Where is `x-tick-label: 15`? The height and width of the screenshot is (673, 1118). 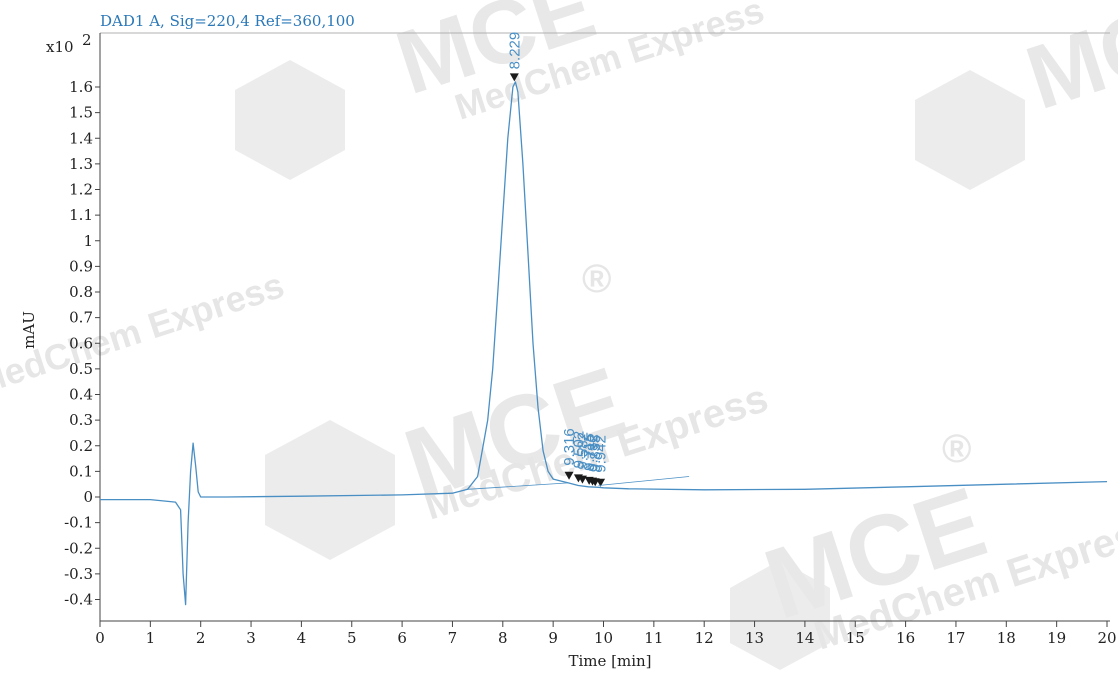 x-tick-label: 15 is located at coordinates (855, 638).